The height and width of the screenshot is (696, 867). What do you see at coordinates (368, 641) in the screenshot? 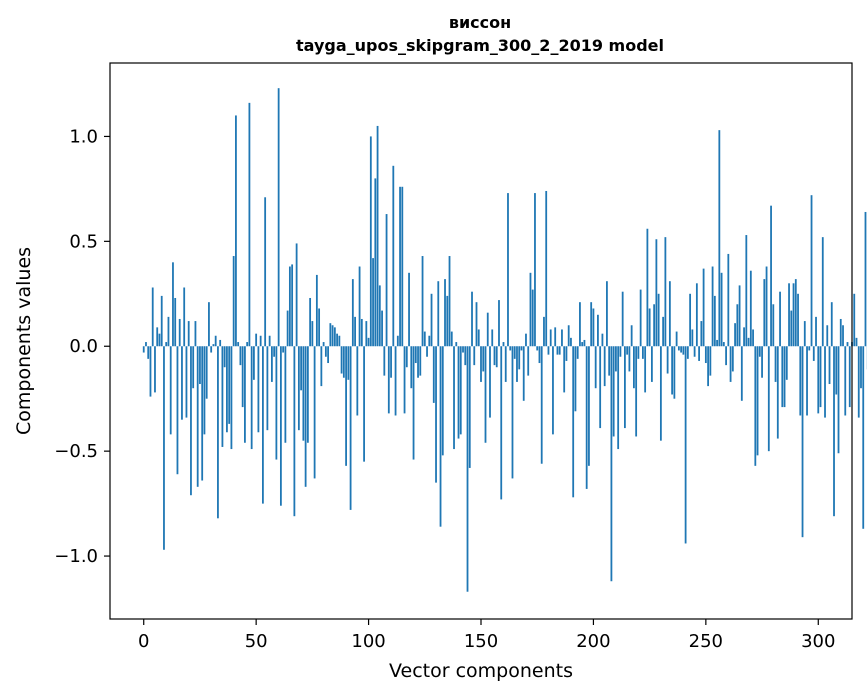
I see `x-tick-label: 100` at bounding box center [368, 641].